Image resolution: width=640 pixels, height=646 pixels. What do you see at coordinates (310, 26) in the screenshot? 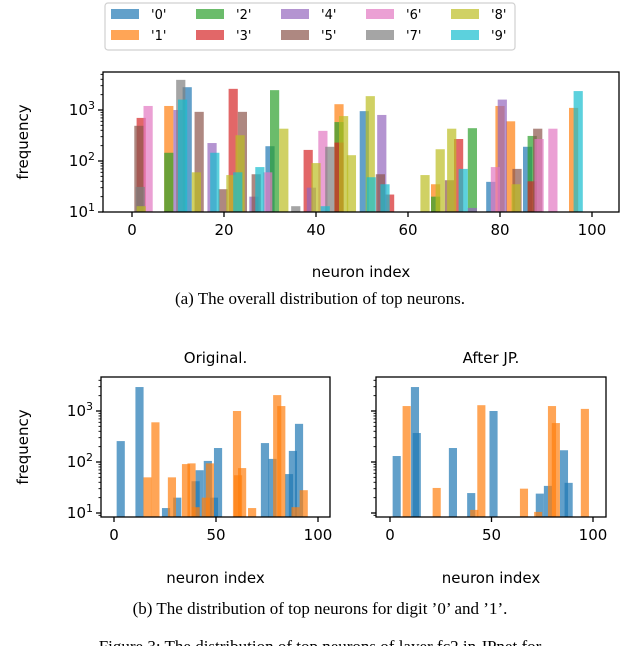
I see `legend: '0' '1' '2' '3' '4' '5' '6' '7' '8' '9'` at bounding box center [310, 26].